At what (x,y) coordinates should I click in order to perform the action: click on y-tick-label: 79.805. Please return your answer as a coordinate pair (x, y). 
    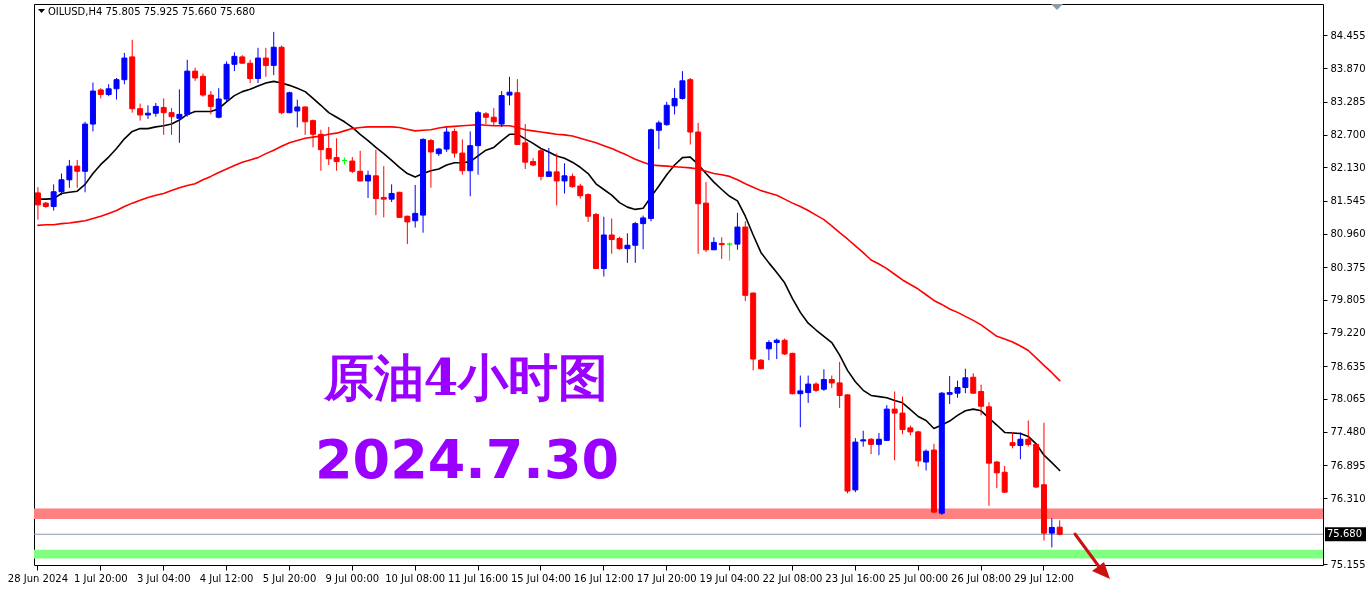
    Looking at the image, I should click on (1348, 300).